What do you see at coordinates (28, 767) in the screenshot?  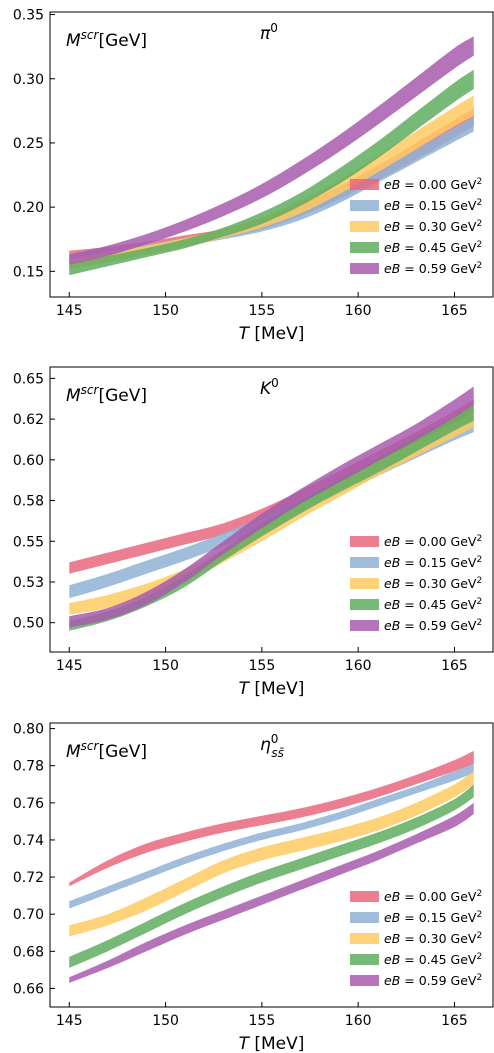 I see `y-tick-label: 0.78` at bounding box center [28, 767].